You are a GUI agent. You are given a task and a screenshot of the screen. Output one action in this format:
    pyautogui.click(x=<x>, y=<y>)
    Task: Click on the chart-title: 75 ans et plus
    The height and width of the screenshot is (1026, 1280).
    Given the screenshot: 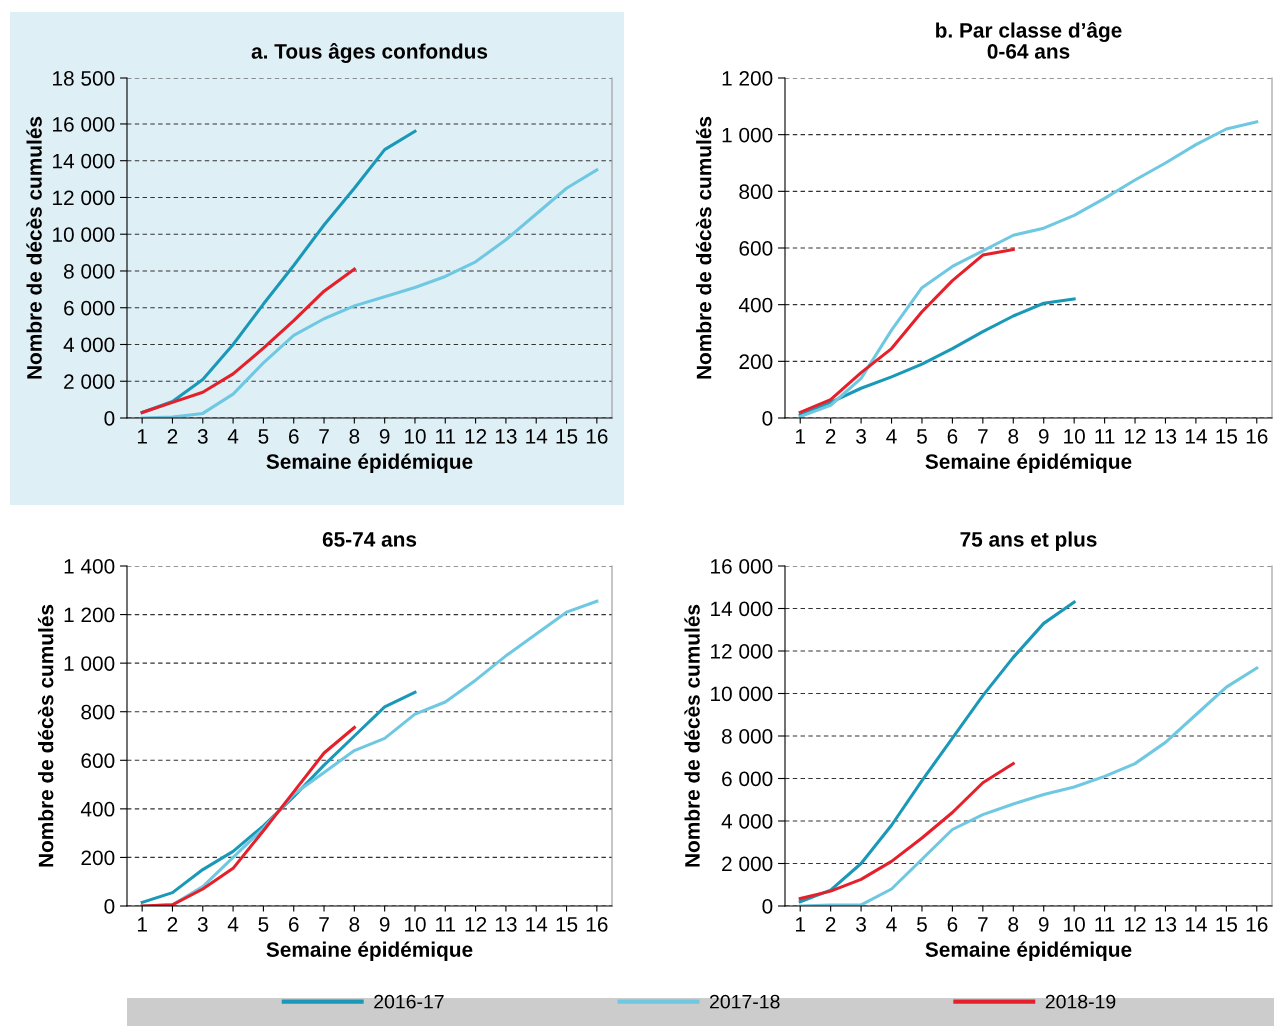 What is the action you would take?
    pyautogui.click(x=1028, y=541)
    